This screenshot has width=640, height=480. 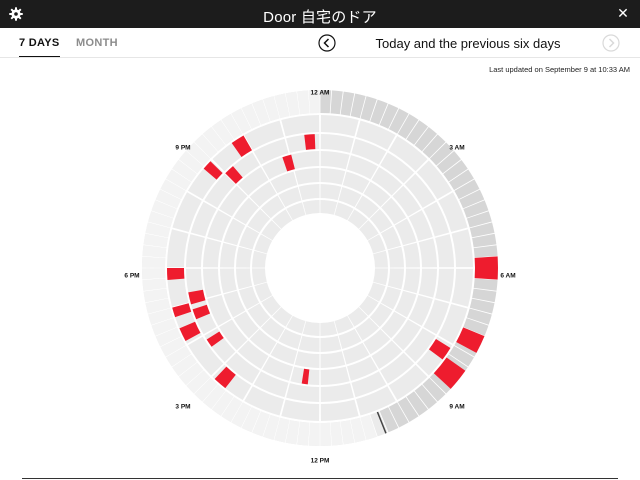 What do you see at coordinates (97, 43) in the screenshot?
I see `tab-month: MONTH` at bounding box center [97, 43].